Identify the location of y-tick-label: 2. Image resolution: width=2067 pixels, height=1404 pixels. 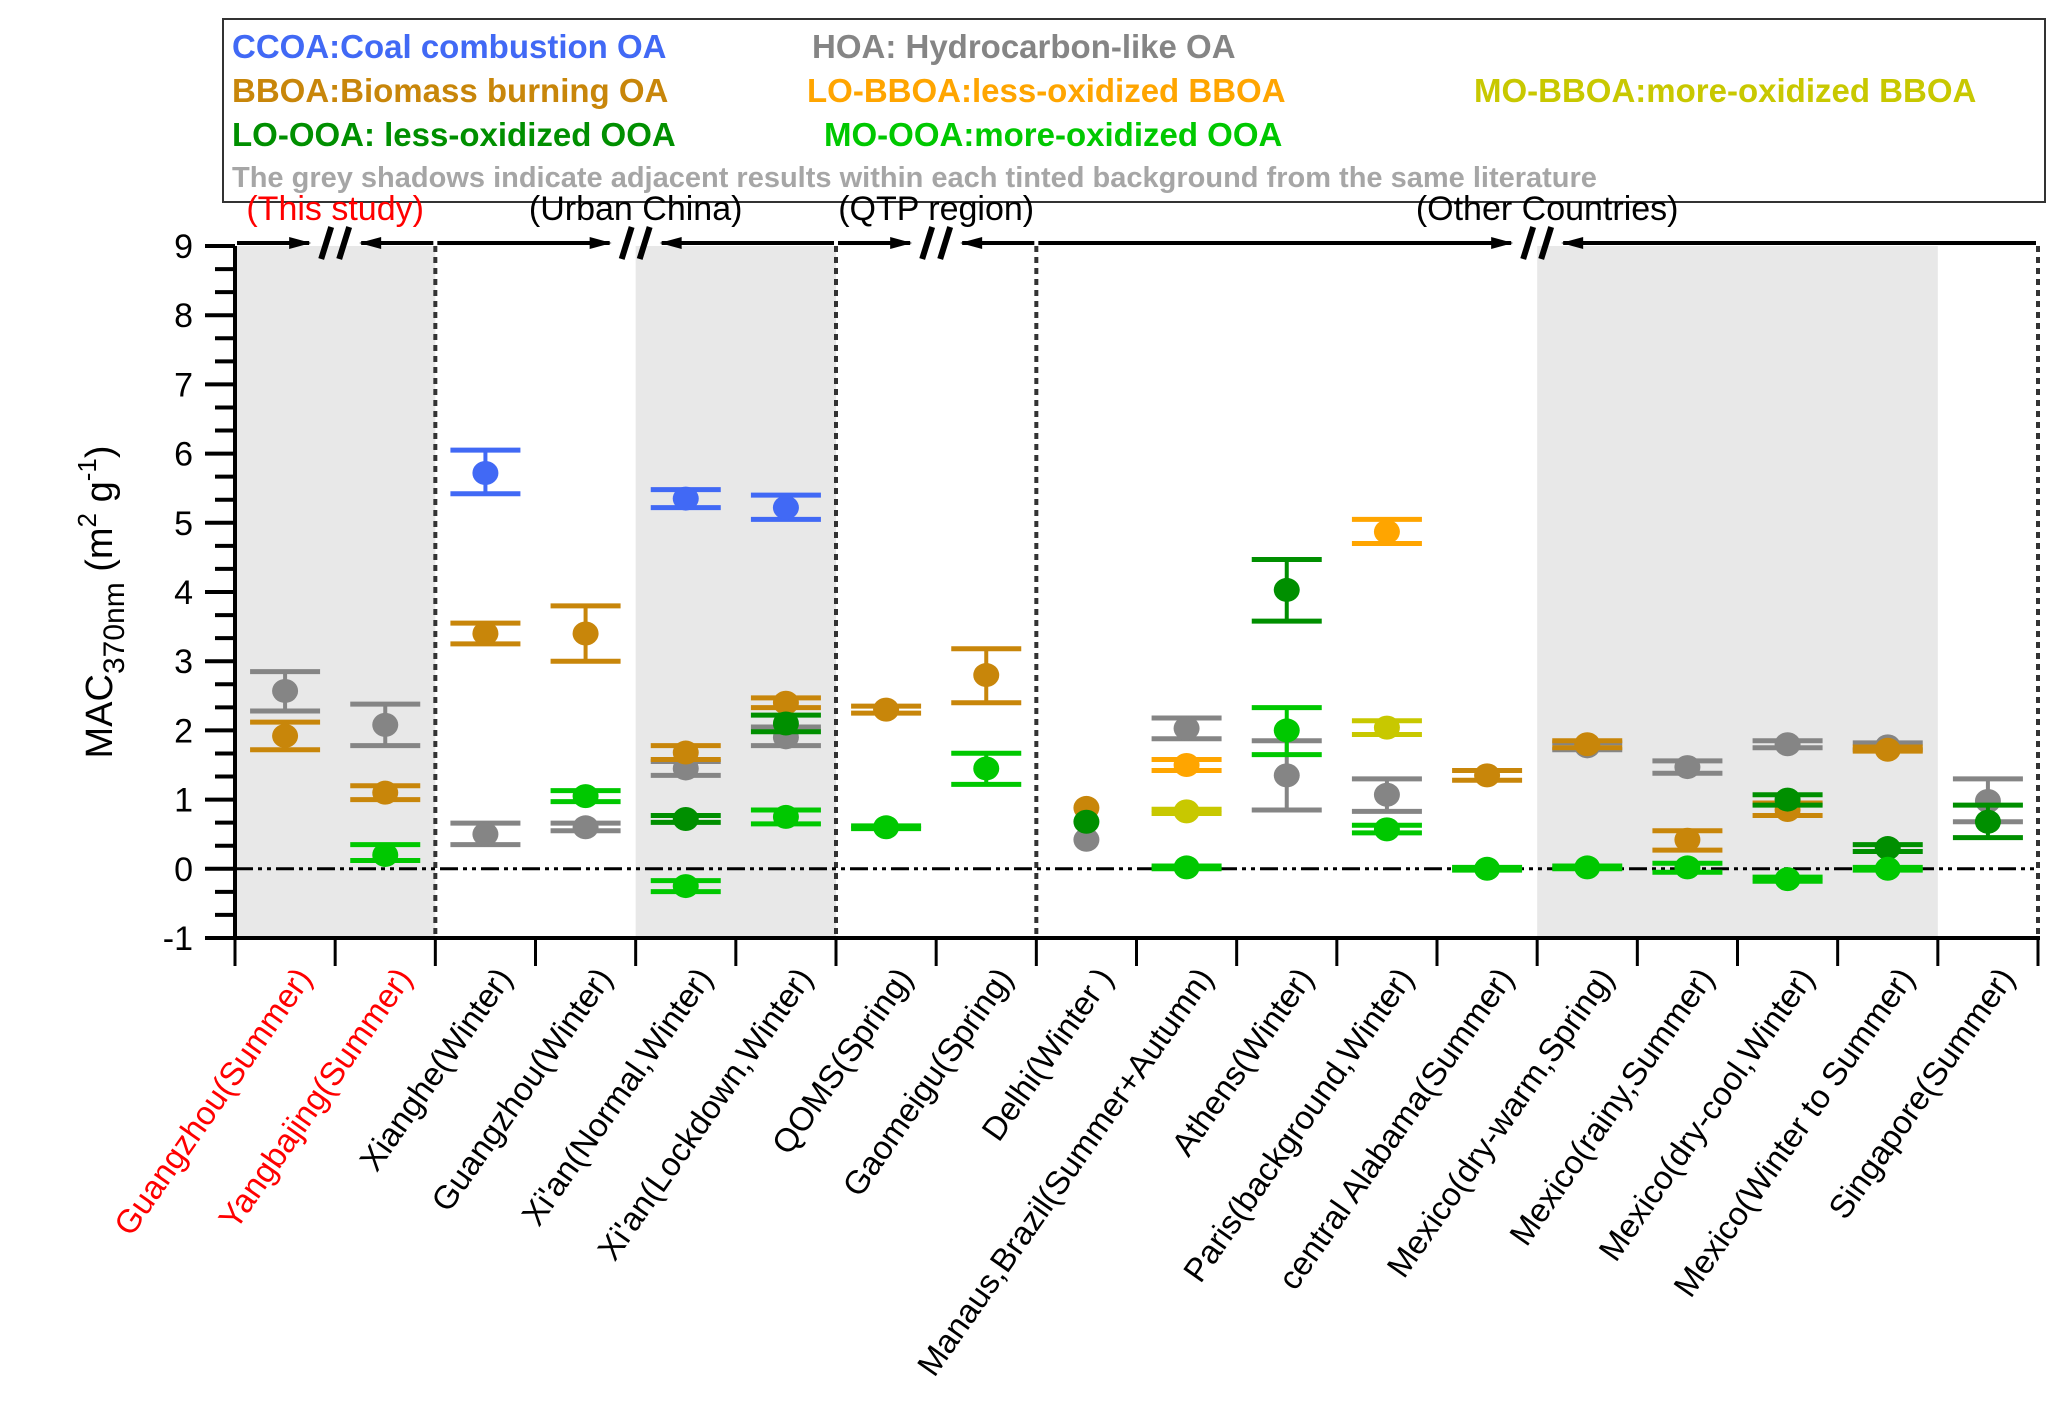
(183, 731).